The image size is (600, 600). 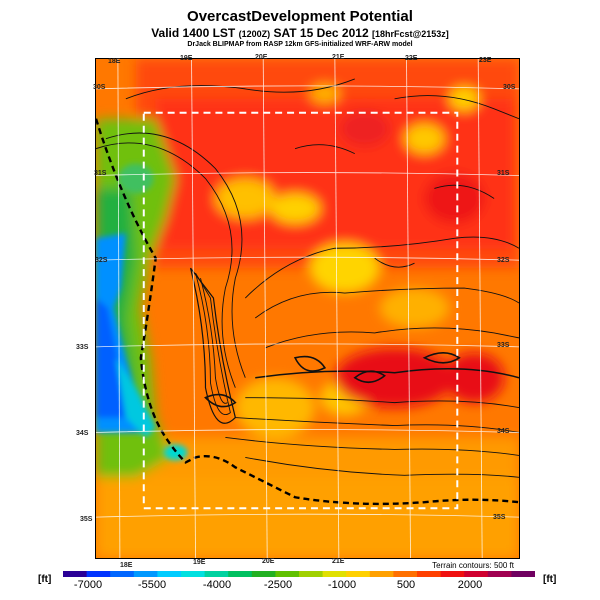 What do you see at coordinates (152, 585) in the screenshot?
I see `scale-tick-label: -5500` at bounding box center [152, 585].